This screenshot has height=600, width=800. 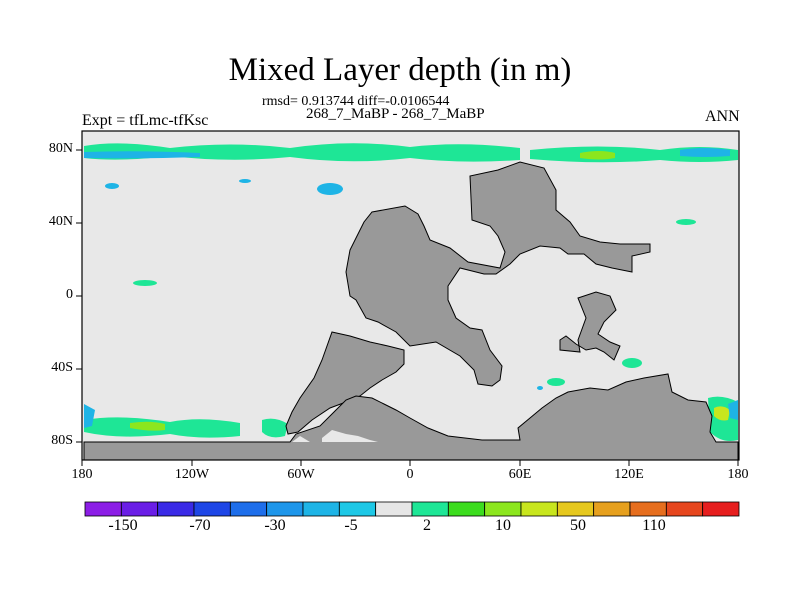 I want to click on y-tick-0: 0, so click(x=69, y=294).